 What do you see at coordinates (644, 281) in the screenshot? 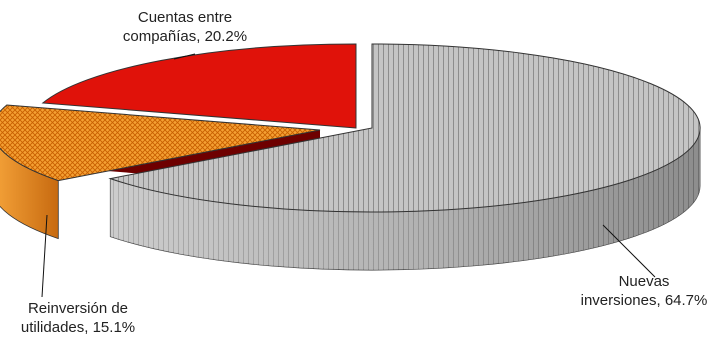
I see `label-nuevas-inversiones-line: Nuevas` at bounding box center [644, 281].